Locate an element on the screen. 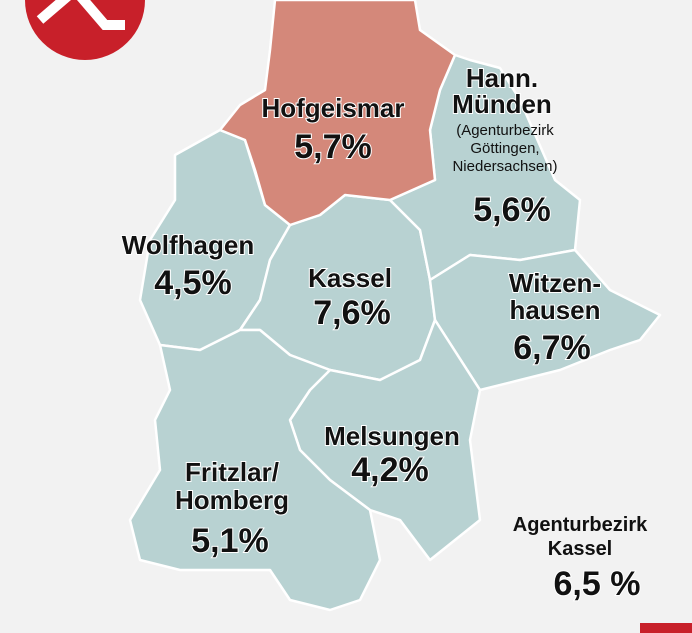 The image size is (692, 633). region-name: Wolfhagen is located at coordinates (188, 245).